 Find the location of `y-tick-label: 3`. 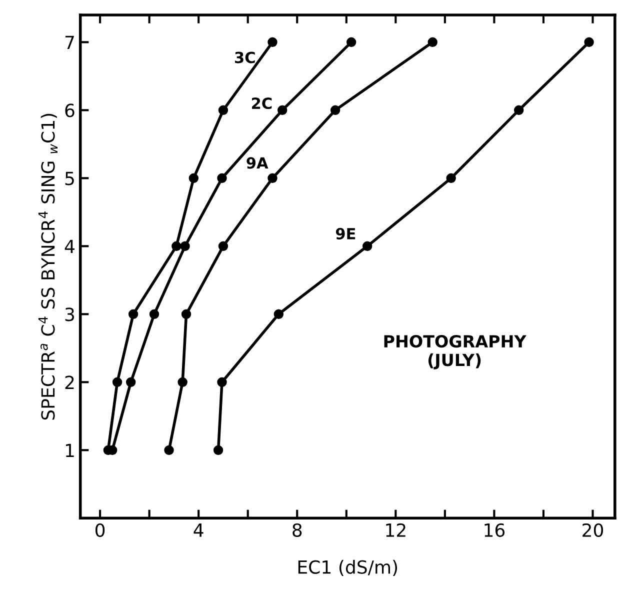

y-tick-label: 3 is located at coordinates (69, 315).